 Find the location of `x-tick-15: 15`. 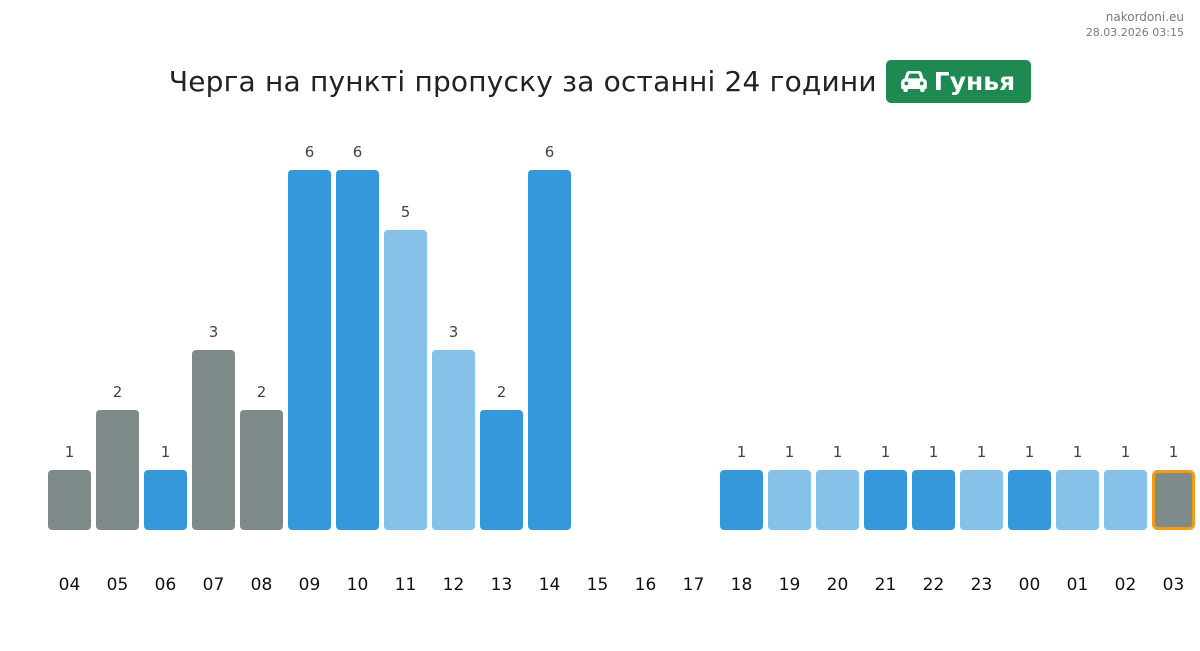

x-tick-15: 15 is located at coordinates (598, 585).